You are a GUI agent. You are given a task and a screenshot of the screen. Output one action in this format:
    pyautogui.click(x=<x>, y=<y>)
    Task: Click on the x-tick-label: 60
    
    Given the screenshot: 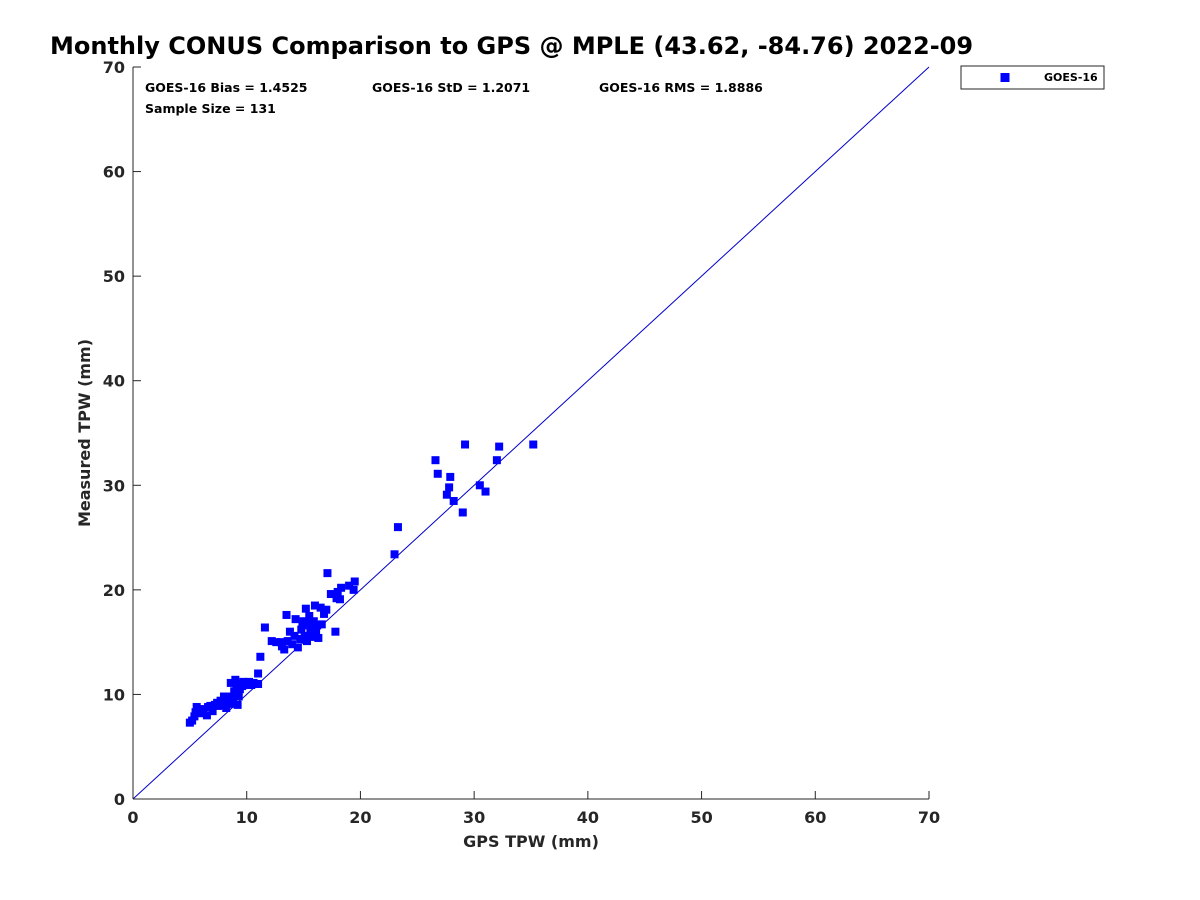 What is the action you would take?
    pyautogui.click(x=815, y=817)
    